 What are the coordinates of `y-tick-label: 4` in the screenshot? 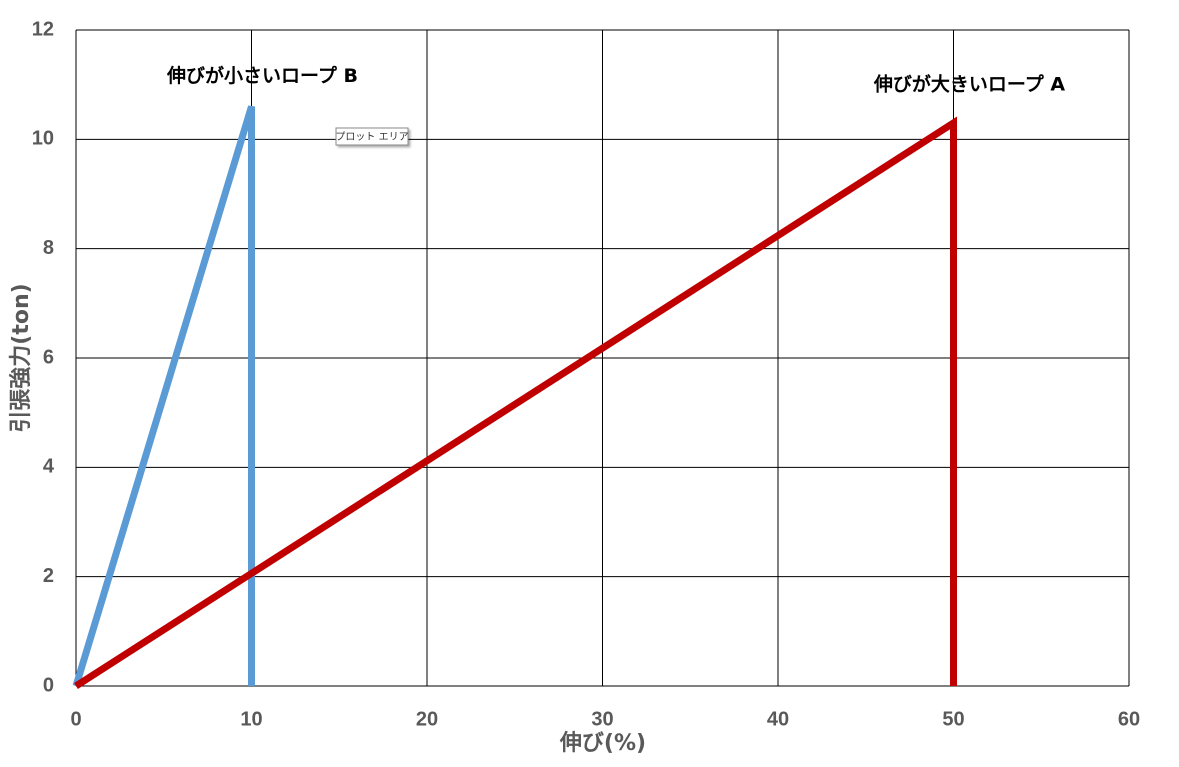 It's located at (49, 467).